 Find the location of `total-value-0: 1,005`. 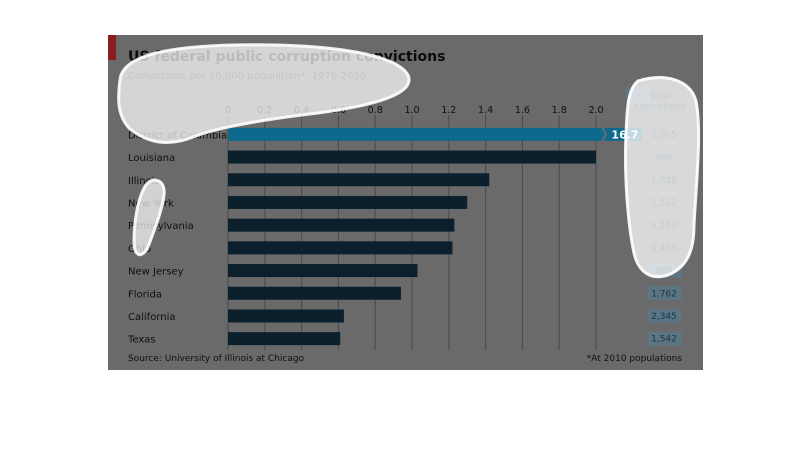

total-value-0: 1,005 is located at coordinates (664, 135).